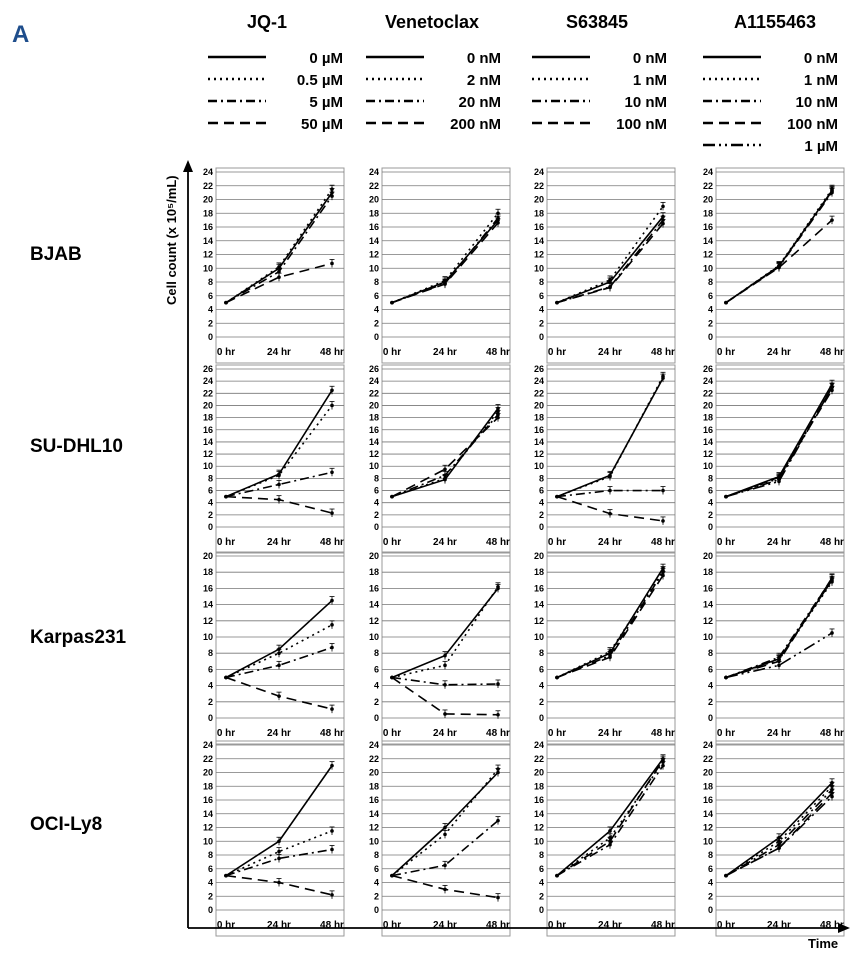 Image resolution: width=852 pixels, height=953 pixels. I want to click on cell-line-label-1: SU-DHL10, so click(76, 446).